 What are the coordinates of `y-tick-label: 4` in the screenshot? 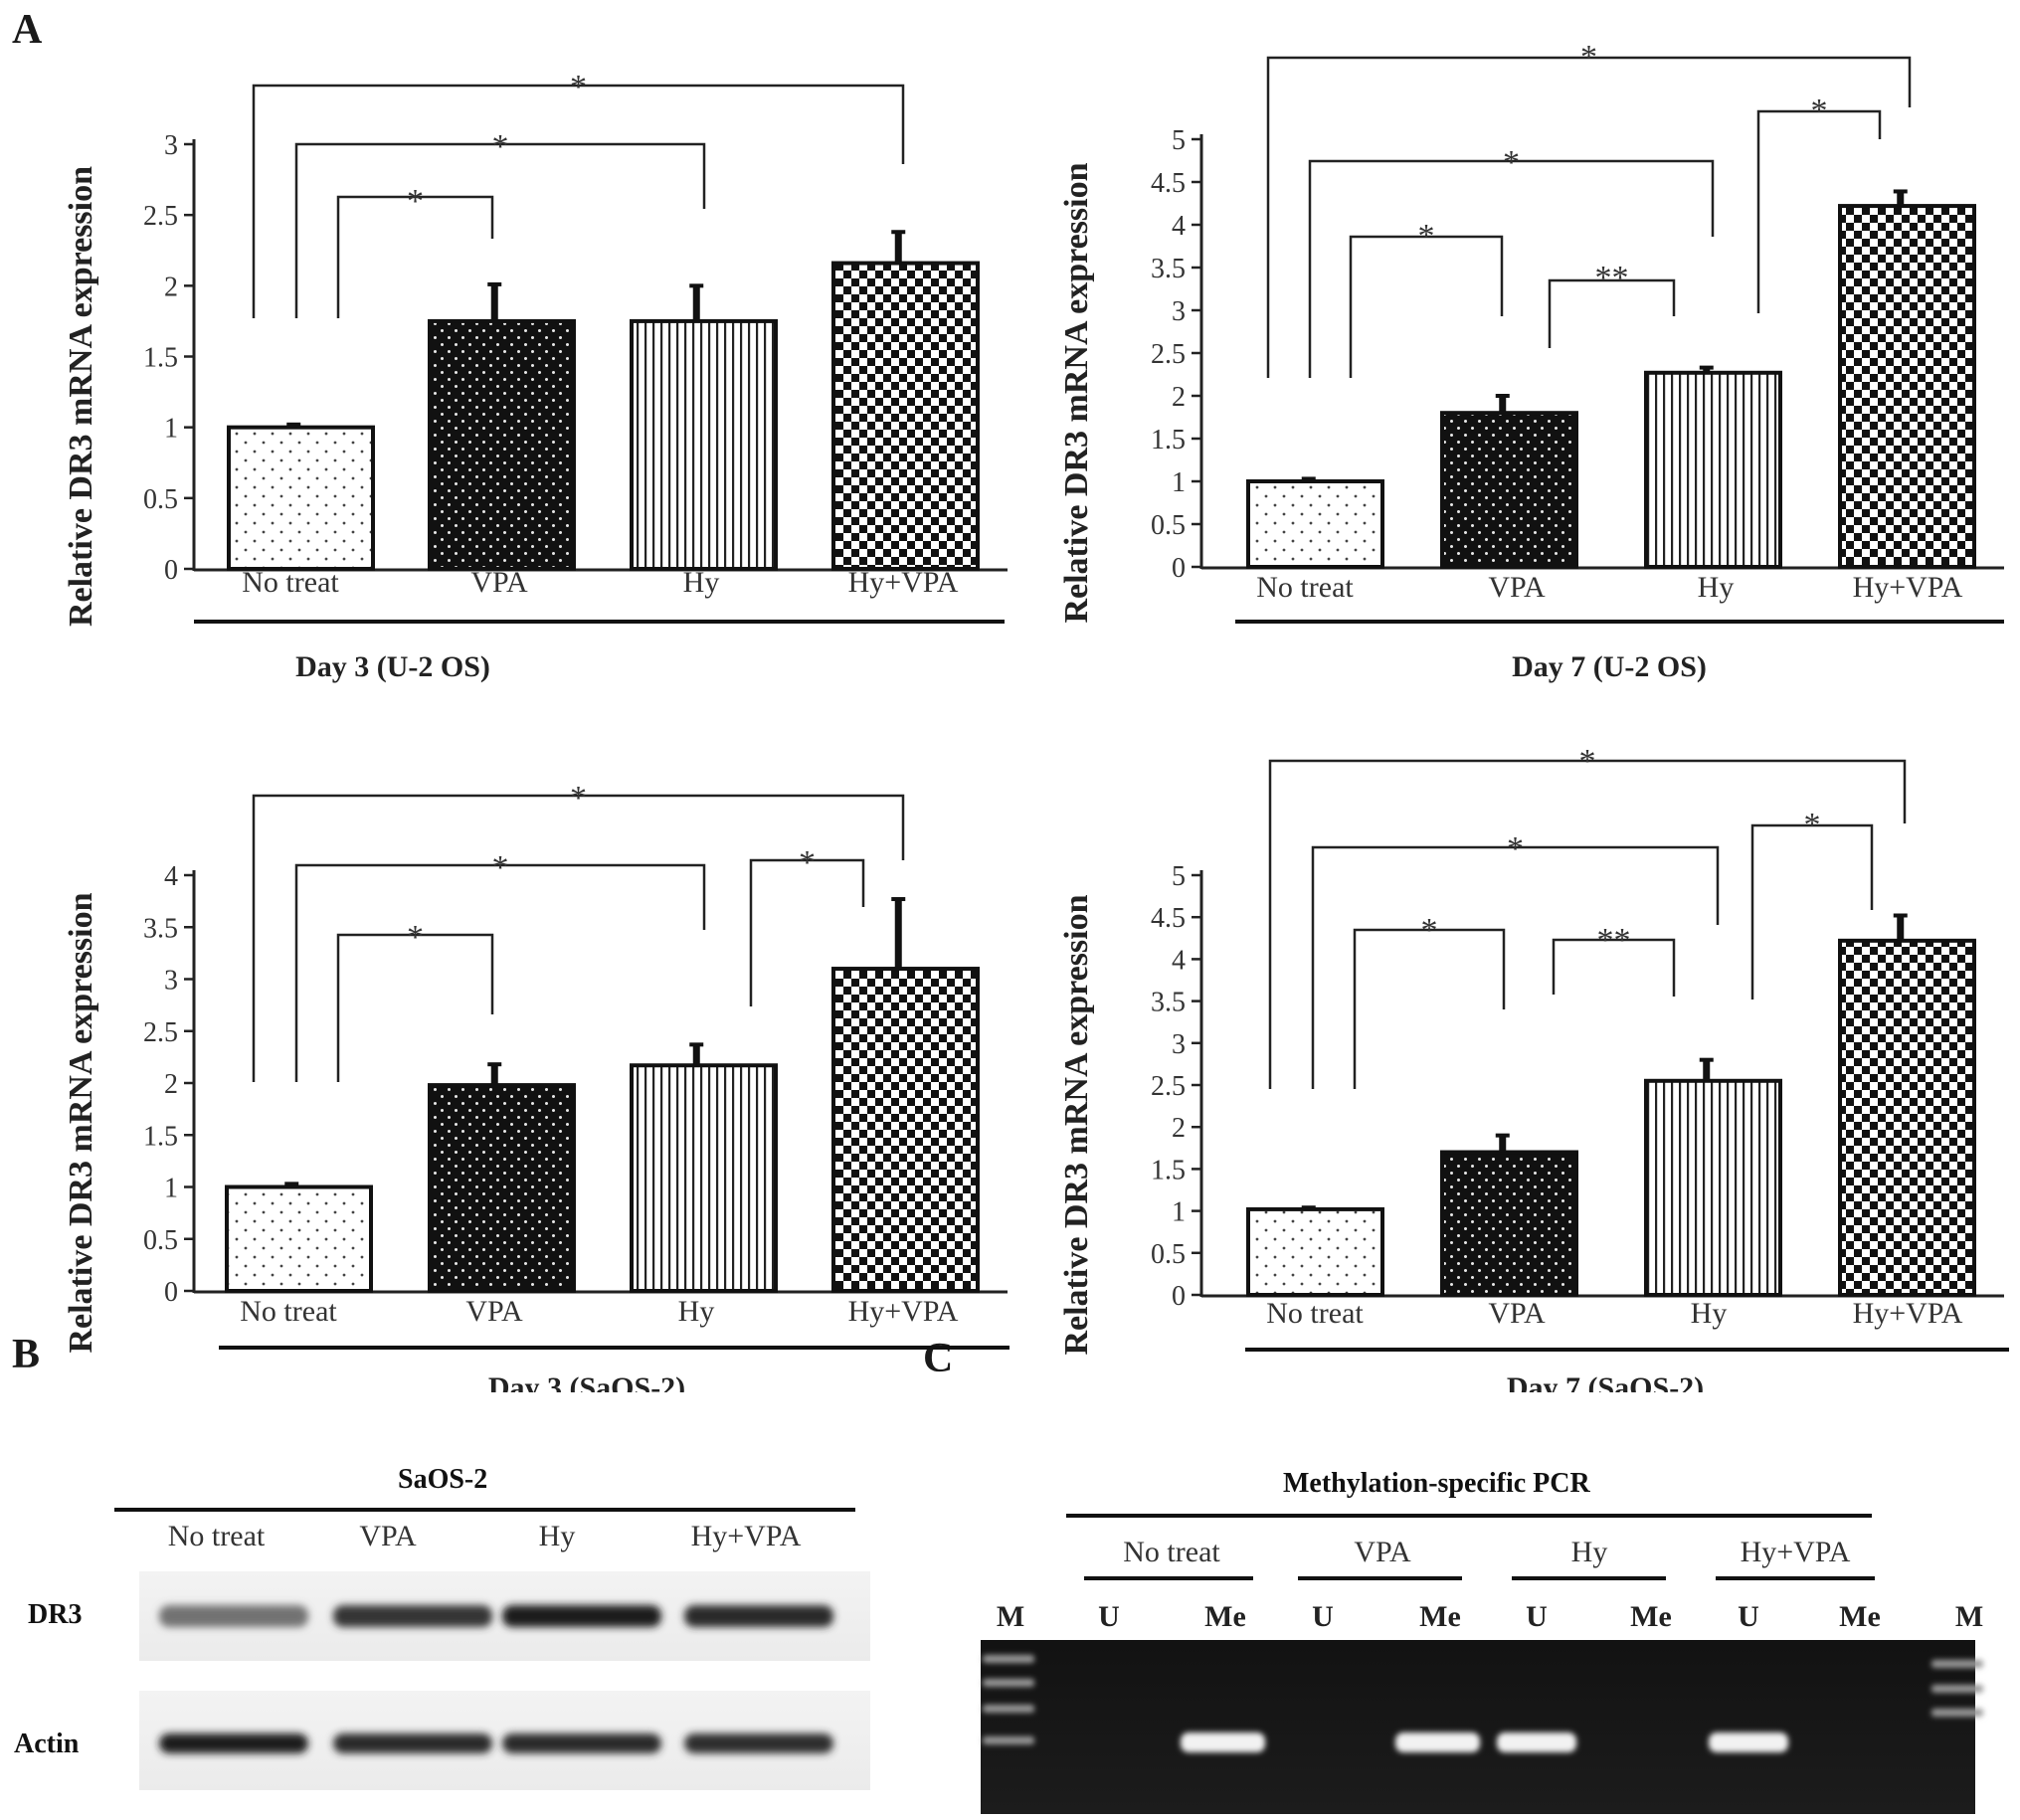 It's located at (1179, 226).